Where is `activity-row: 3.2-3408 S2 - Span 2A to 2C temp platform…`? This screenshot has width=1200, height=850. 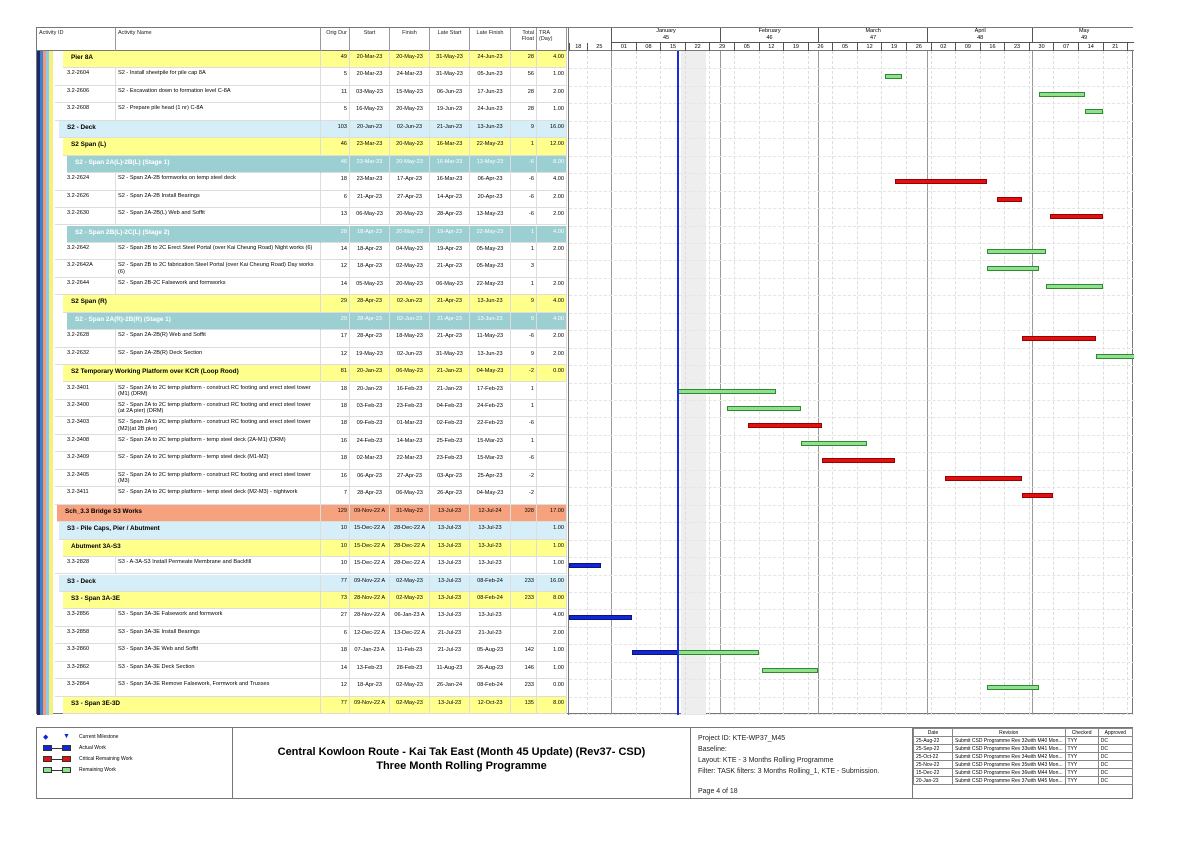 activity-row: 3.2-3408 S2 - Span 2A to 2C temp platform… is located at coordinates (311, 443).